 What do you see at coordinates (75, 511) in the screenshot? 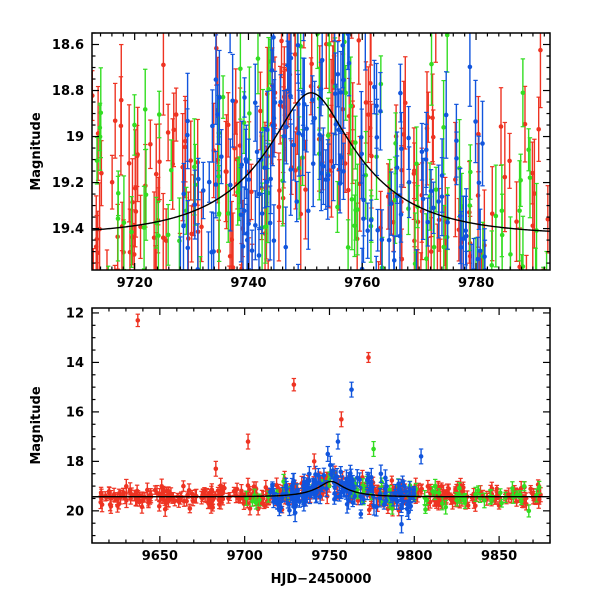
I see `y-tick-label: 20` at bounding box center [75, 511].